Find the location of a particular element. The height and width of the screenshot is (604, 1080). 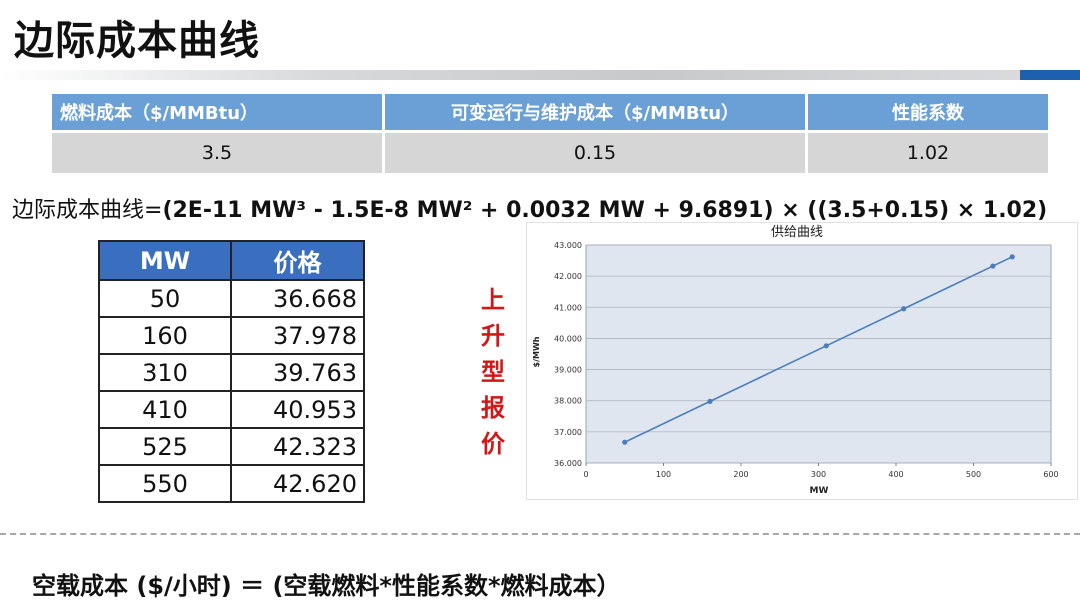

y-tick-label: 43.000 is located at coordinates (568, 245).